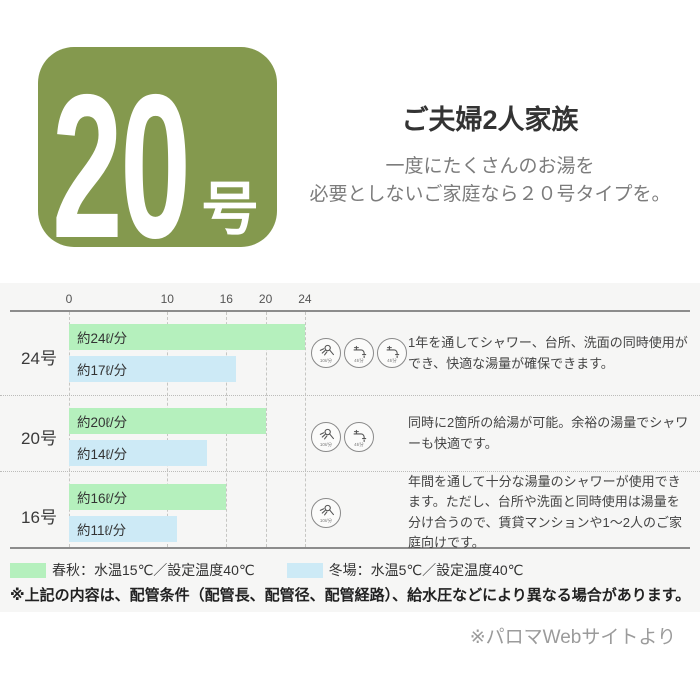  Describe the element at coordinates (305, 299) in the screenshot. I see `tick-label-24: 24` at that location.